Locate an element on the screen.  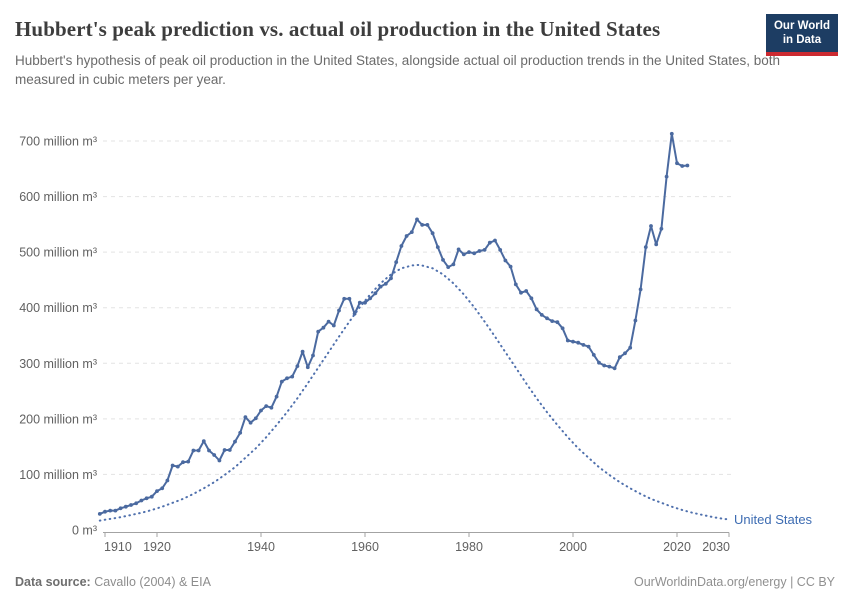
data-source-label: Data source: is located at coordinates (53, 582).